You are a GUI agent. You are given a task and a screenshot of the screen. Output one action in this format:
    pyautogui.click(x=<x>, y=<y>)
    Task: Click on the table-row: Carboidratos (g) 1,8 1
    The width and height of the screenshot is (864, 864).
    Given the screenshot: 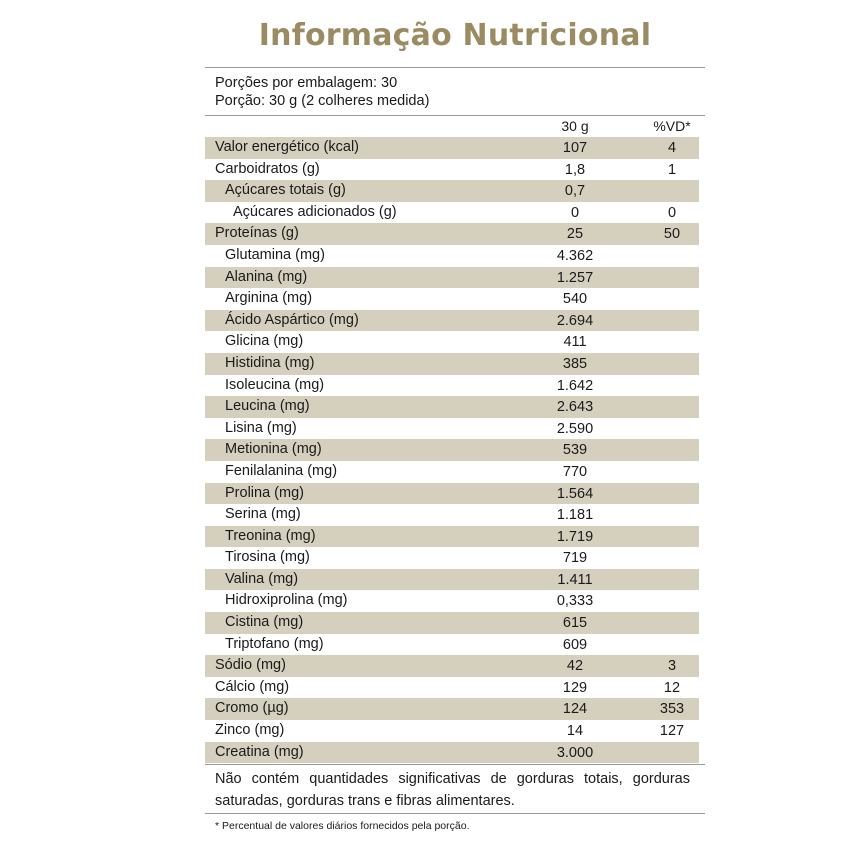 What is the action you would take?
    pyautogui.click(x=452, y=170)
    